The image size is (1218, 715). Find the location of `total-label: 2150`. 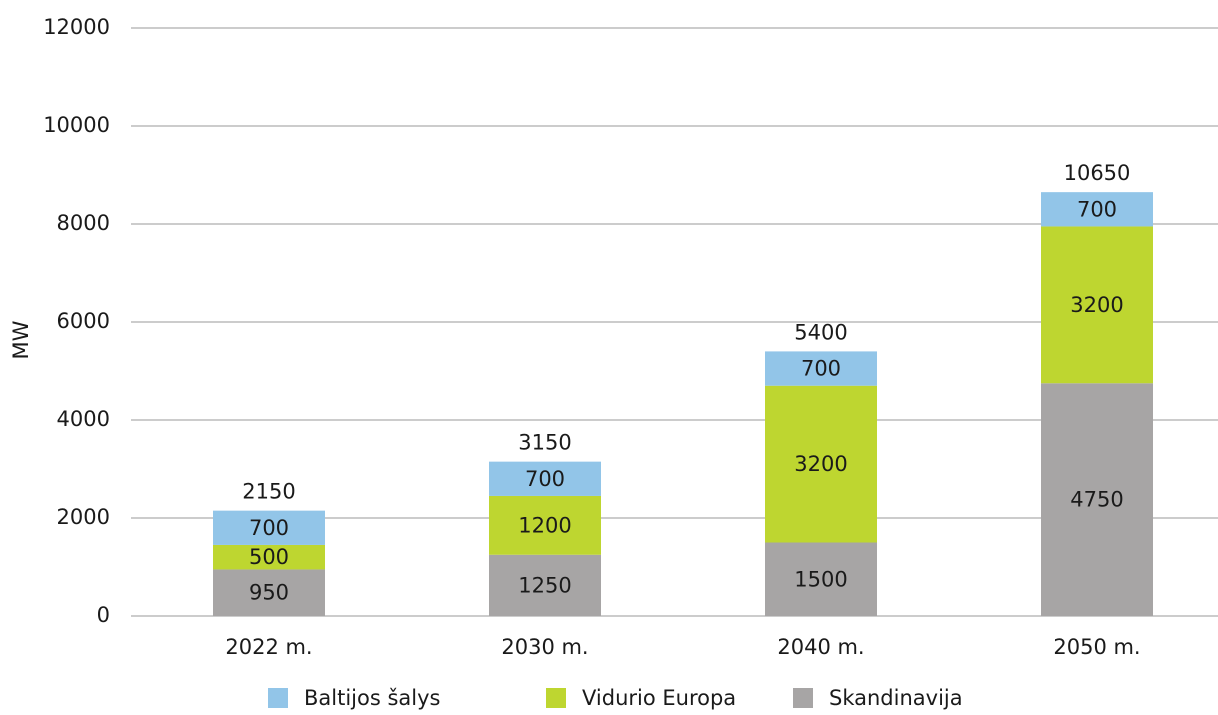

total-label: 2150 is located at coordinates (268, 492).